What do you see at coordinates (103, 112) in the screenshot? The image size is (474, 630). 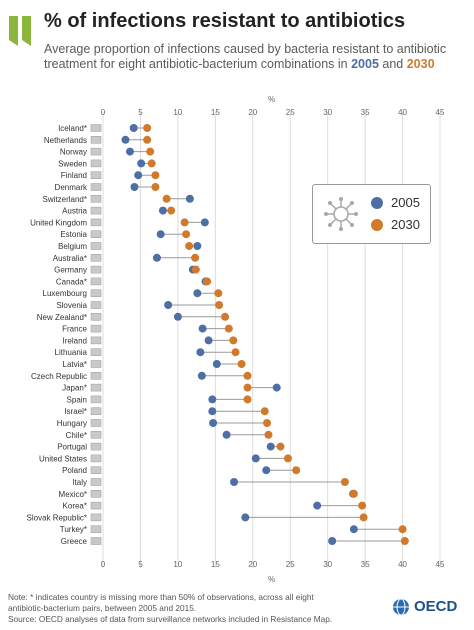 I see `x-tick-label-top: 0` at bounding box center [103, 112].